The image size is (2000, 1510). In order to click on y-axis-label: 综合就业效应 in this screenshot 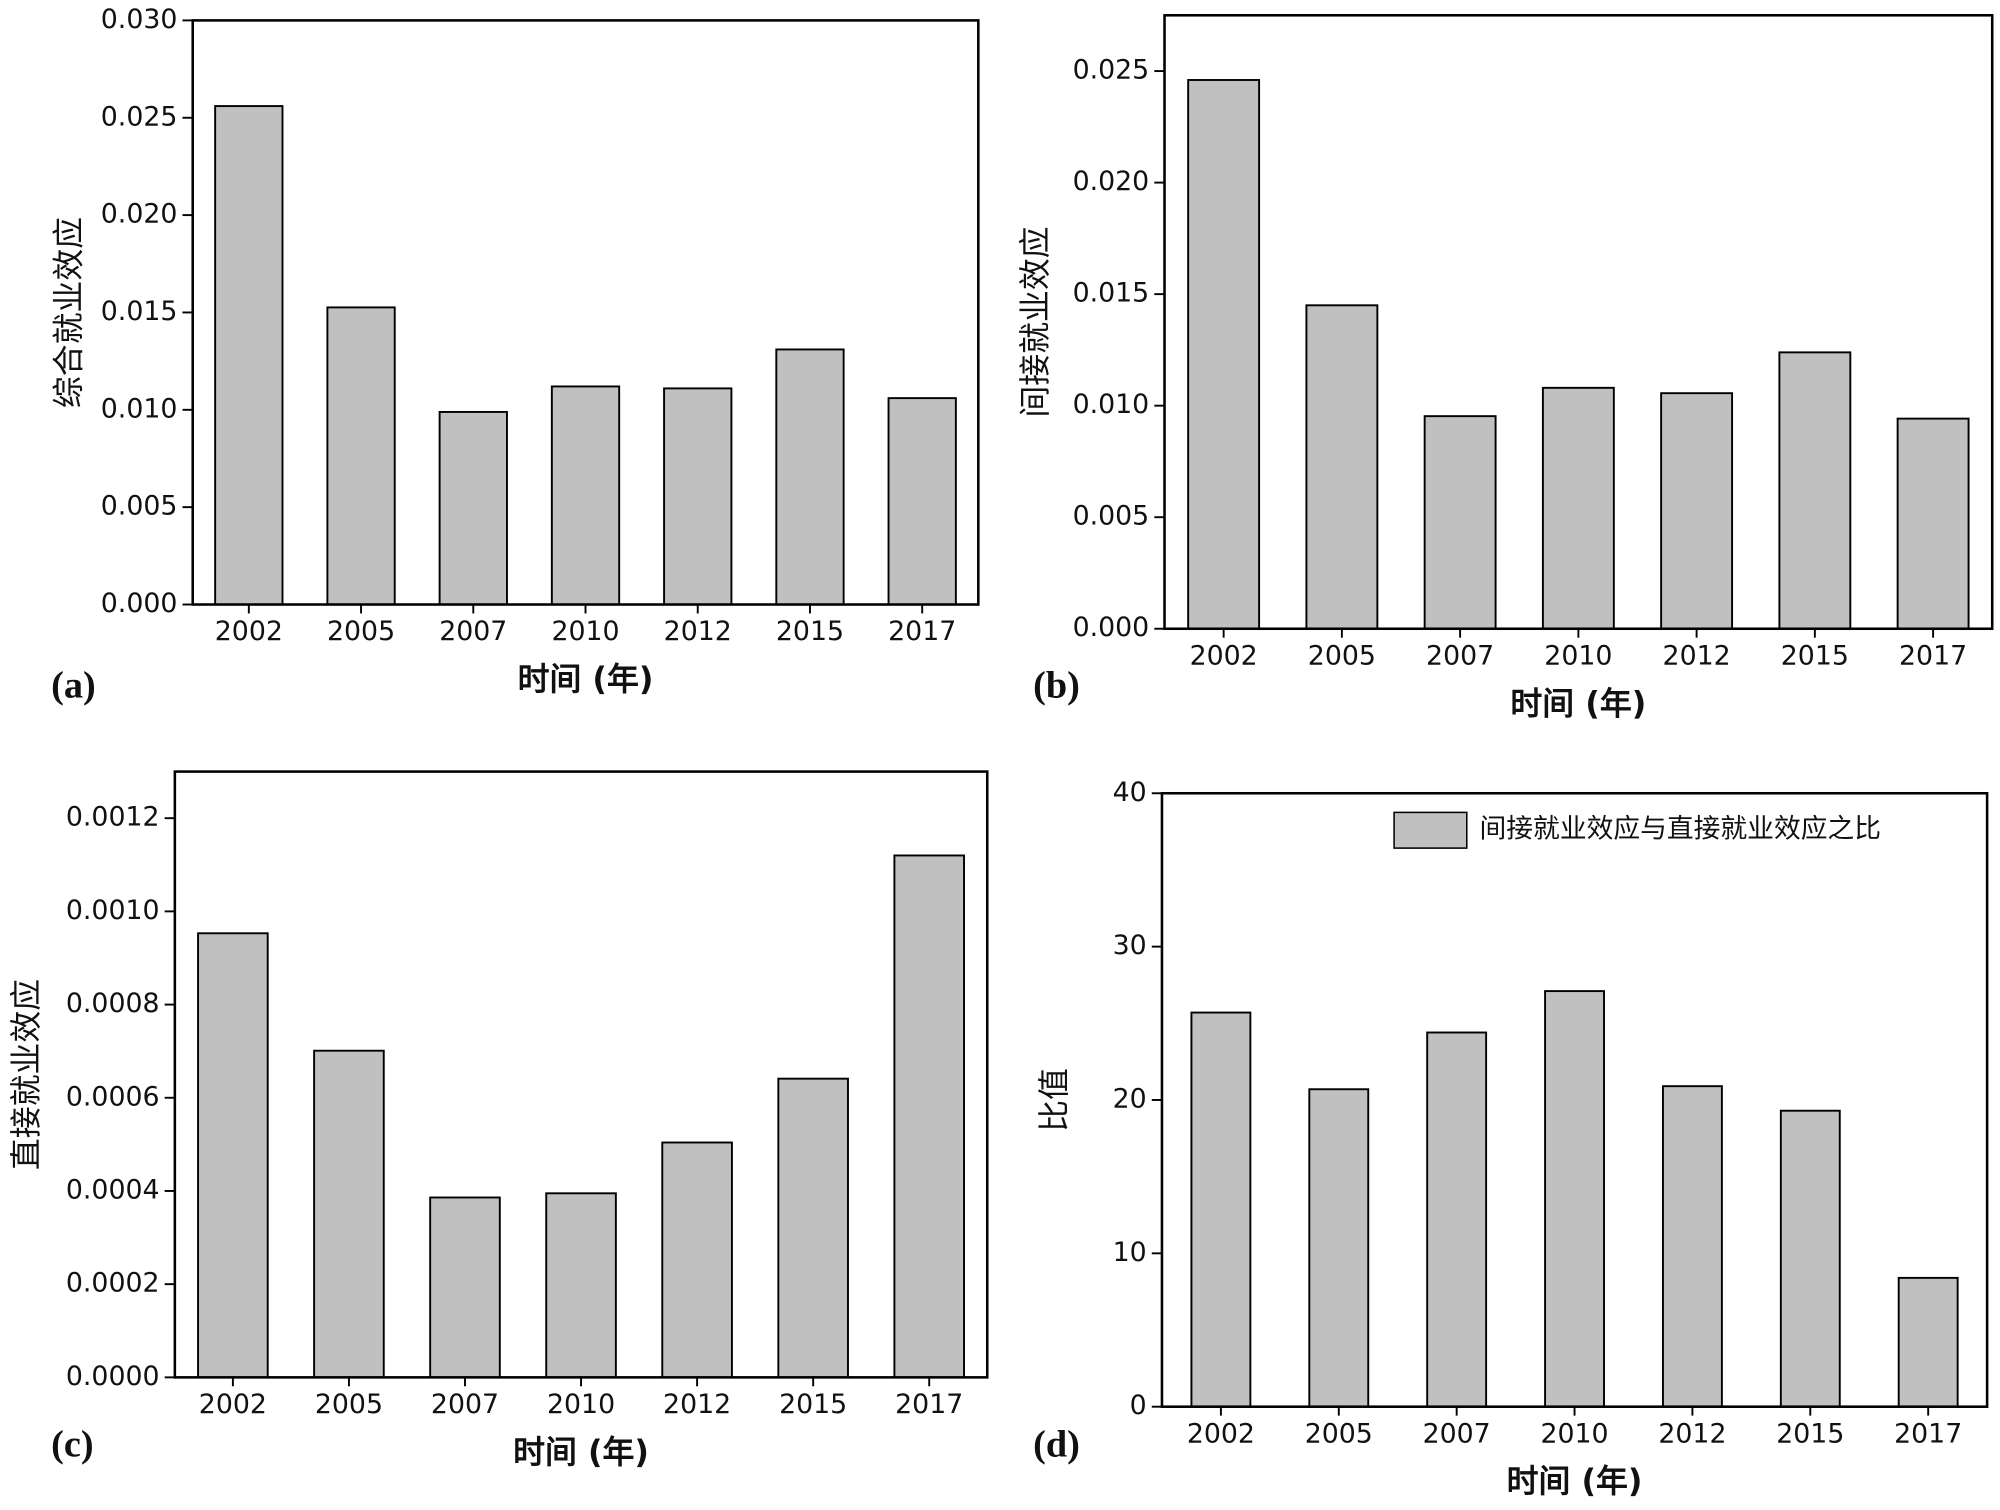, I will do `click(68, 312)`.